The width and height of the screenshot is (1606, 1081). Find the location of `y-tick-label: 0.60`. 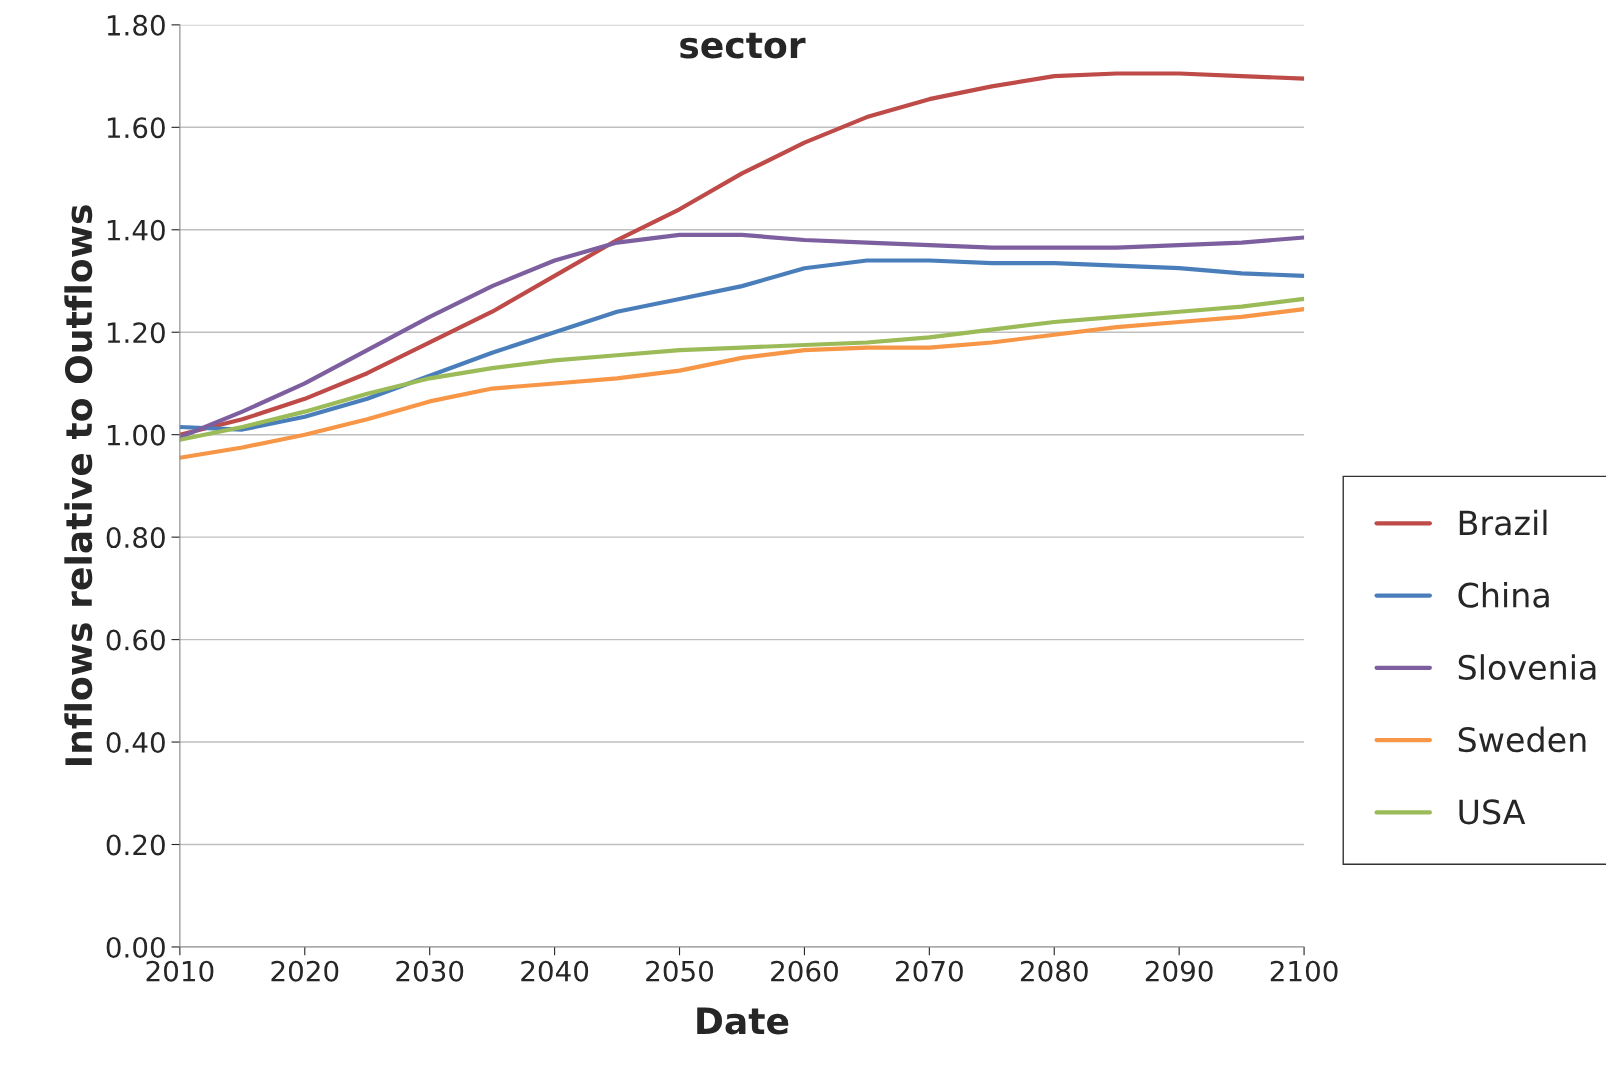

y-tick-label: 0.60 is located at coordinates (135, 640).